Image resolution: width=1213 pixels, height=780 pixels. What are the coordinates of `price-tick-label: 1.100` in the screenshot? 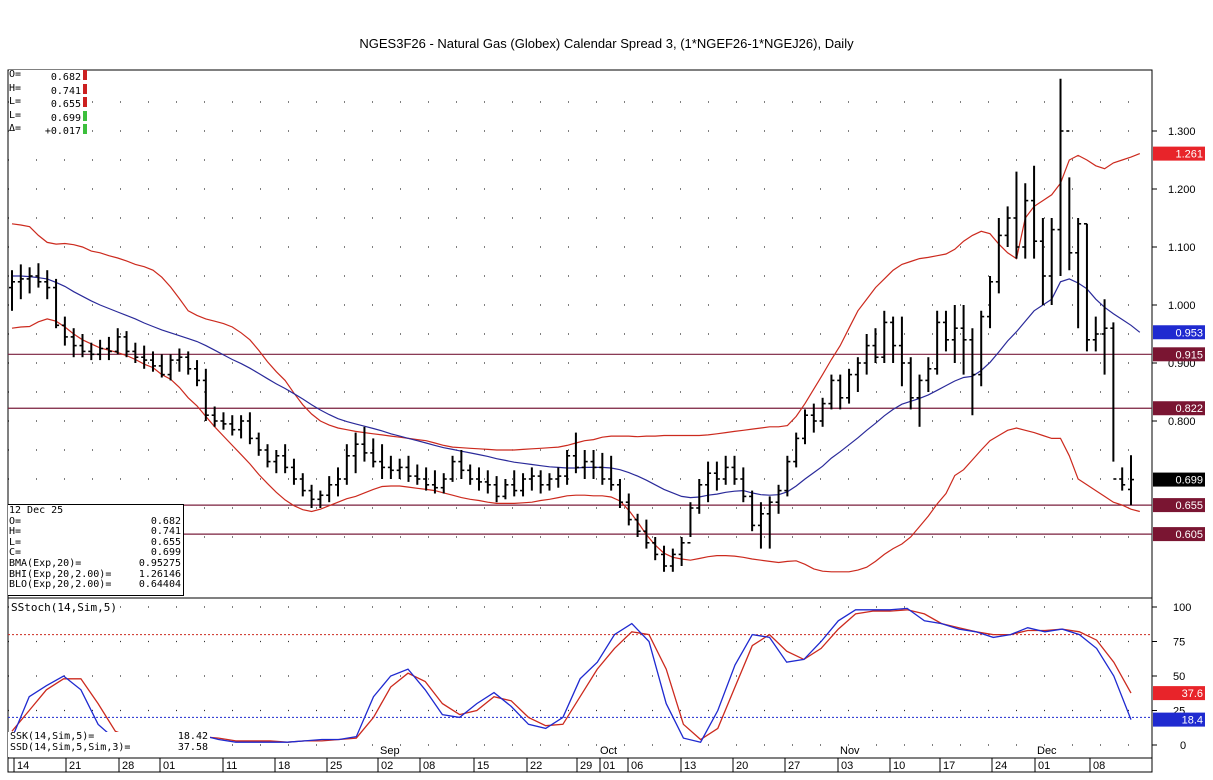 It's located at (1182, 248).